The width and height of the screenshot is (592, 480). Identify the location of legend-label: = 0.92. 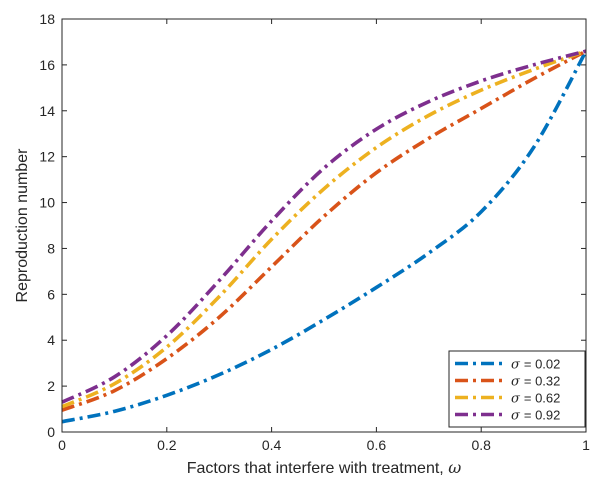
(542, 415).